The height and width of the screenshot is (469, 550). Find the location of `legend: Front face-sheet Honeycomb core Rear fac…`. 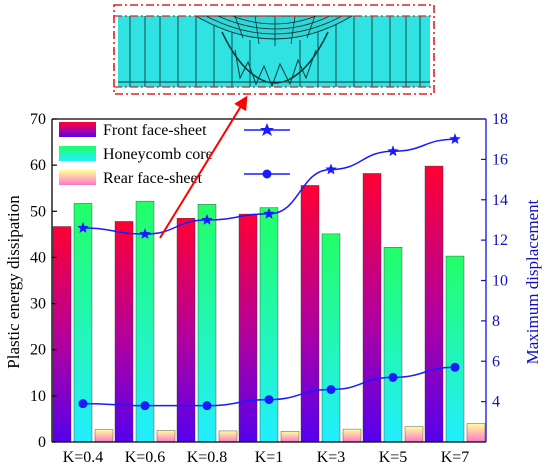

legend: Front face-sheet Honeycomb core Rear fac… is located at coordinates (174, 154).